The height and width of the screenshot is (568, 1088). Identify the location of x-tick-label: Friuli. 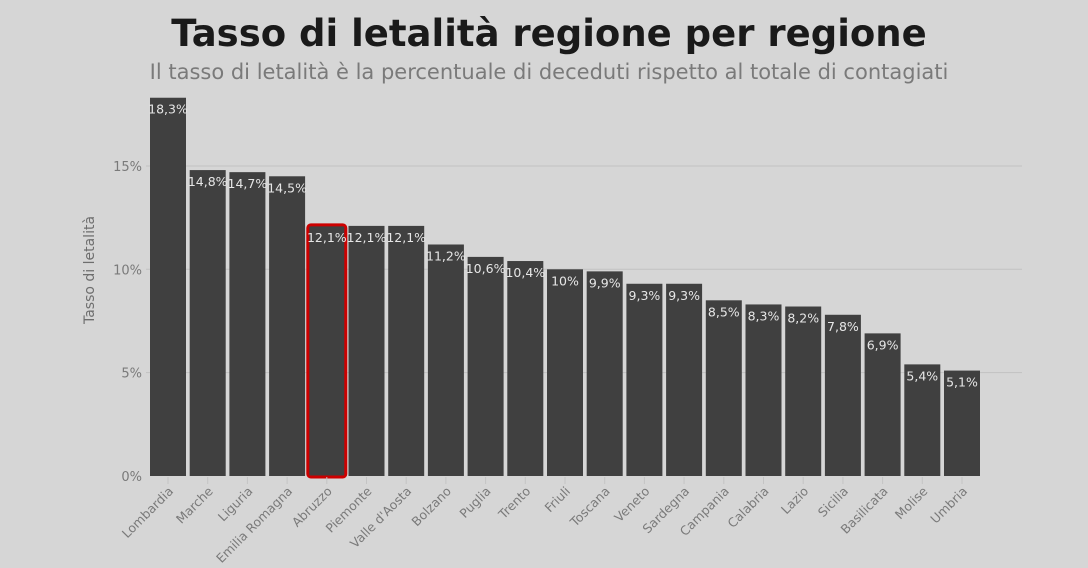
(557, 500).